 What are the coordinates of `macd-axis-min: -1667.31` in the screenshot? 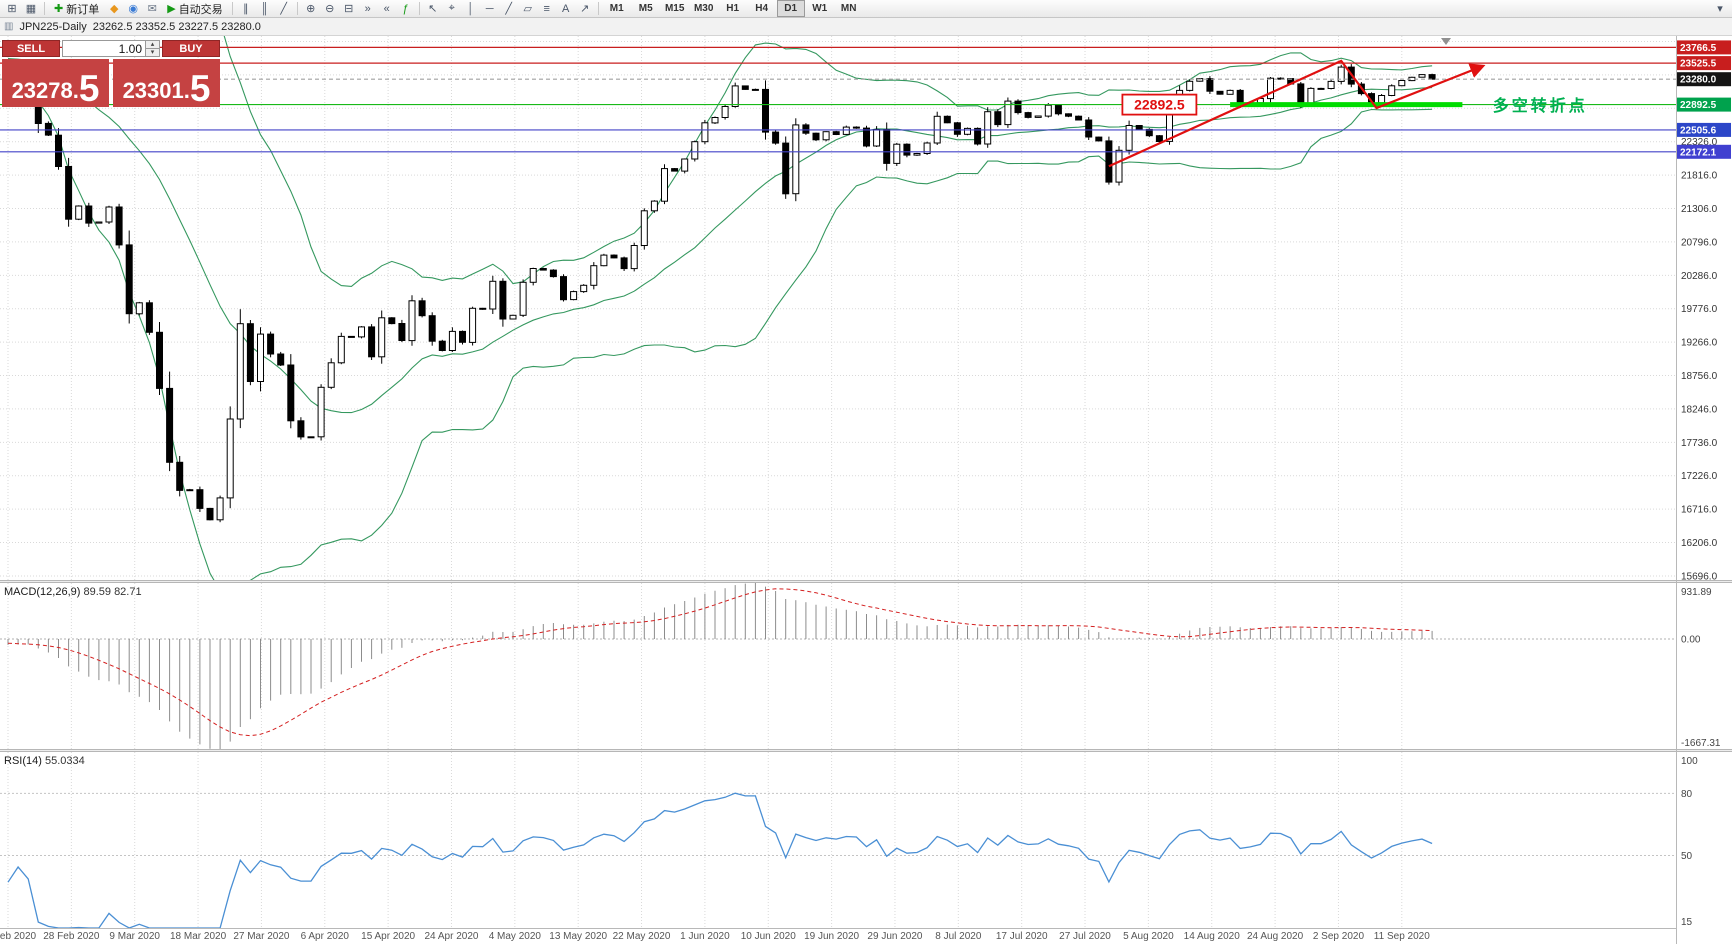 It's located at (1701, 743).